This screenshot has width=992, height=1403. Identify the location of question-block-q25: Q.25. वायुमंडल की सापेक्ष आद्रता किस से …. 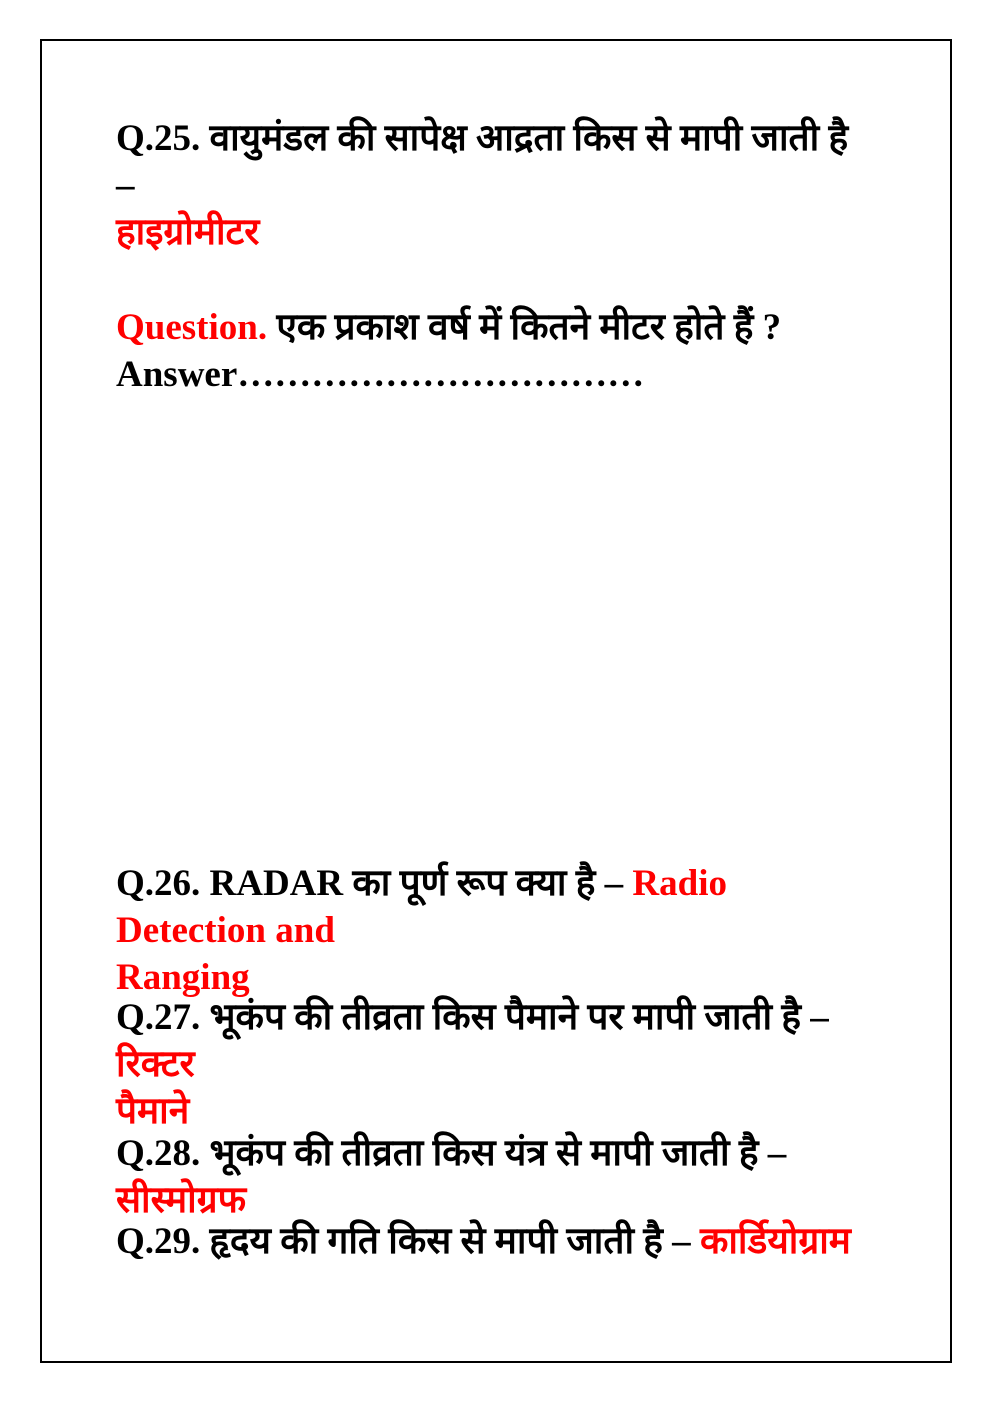
(491, 185).